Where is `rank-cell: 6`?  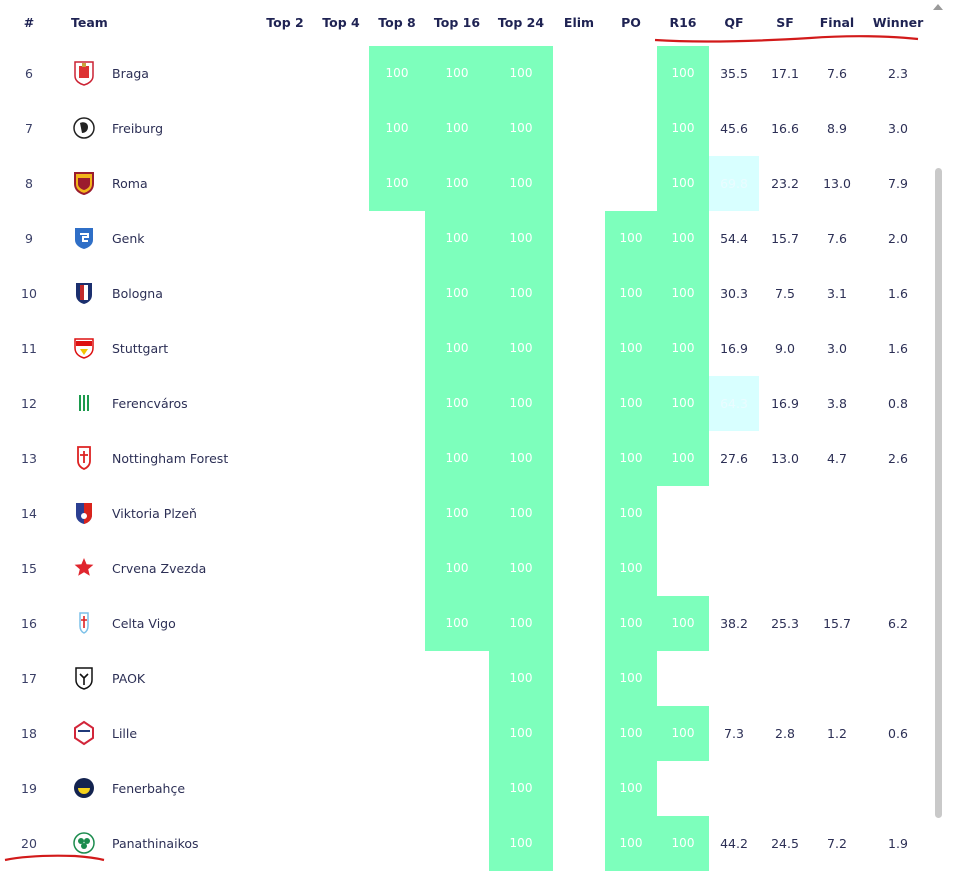
rank-cell: 6 is located at coordinates (29, 73).